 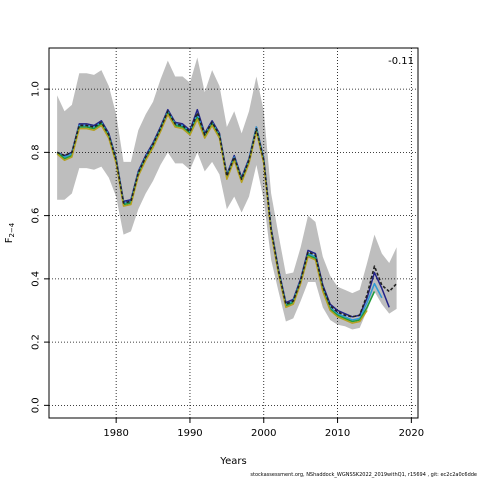 I want to click on y-tick-label: 0.4, so click(x=36, y=279).